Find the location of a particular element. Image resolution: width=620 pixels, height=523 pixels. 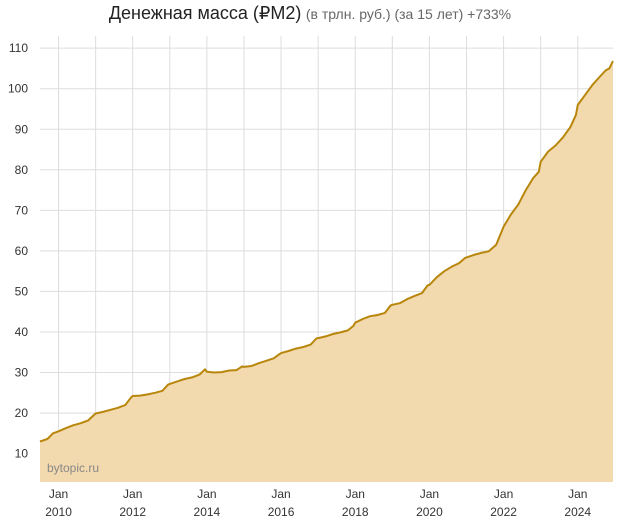

y-tick-label: 100 is located at coordinates (18, 89).